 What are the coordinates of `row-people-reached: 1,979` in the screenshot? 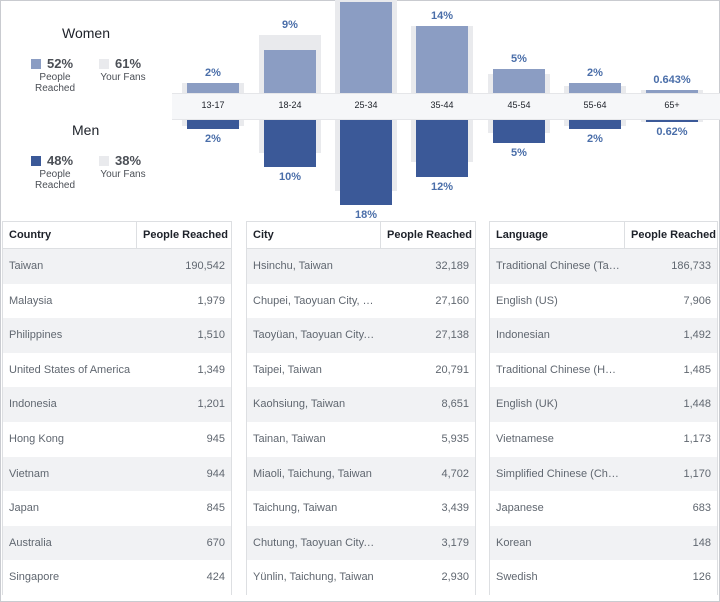 It's located at (211, 300).